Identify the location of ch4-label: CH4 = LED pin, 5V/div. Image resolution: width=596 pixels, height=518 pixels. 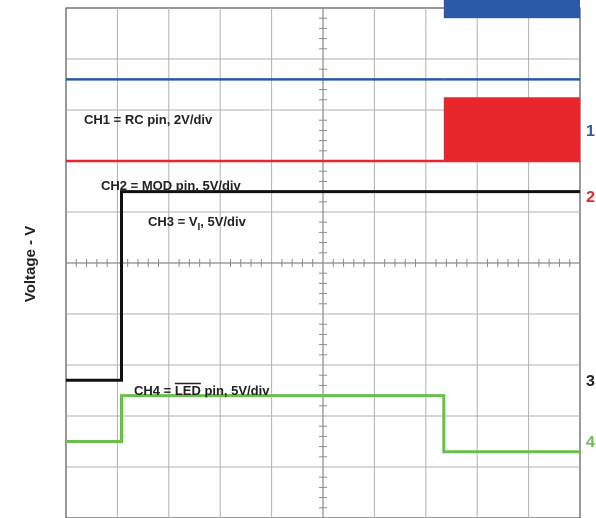
(202, 390).